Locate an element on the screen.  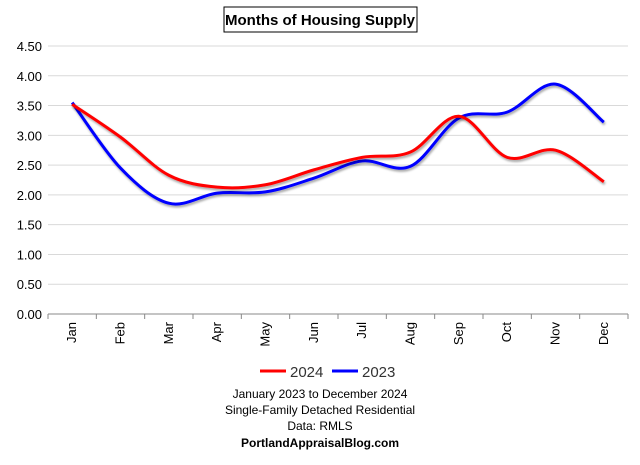
x-tick-label: May is located at coordinates (265, 334).